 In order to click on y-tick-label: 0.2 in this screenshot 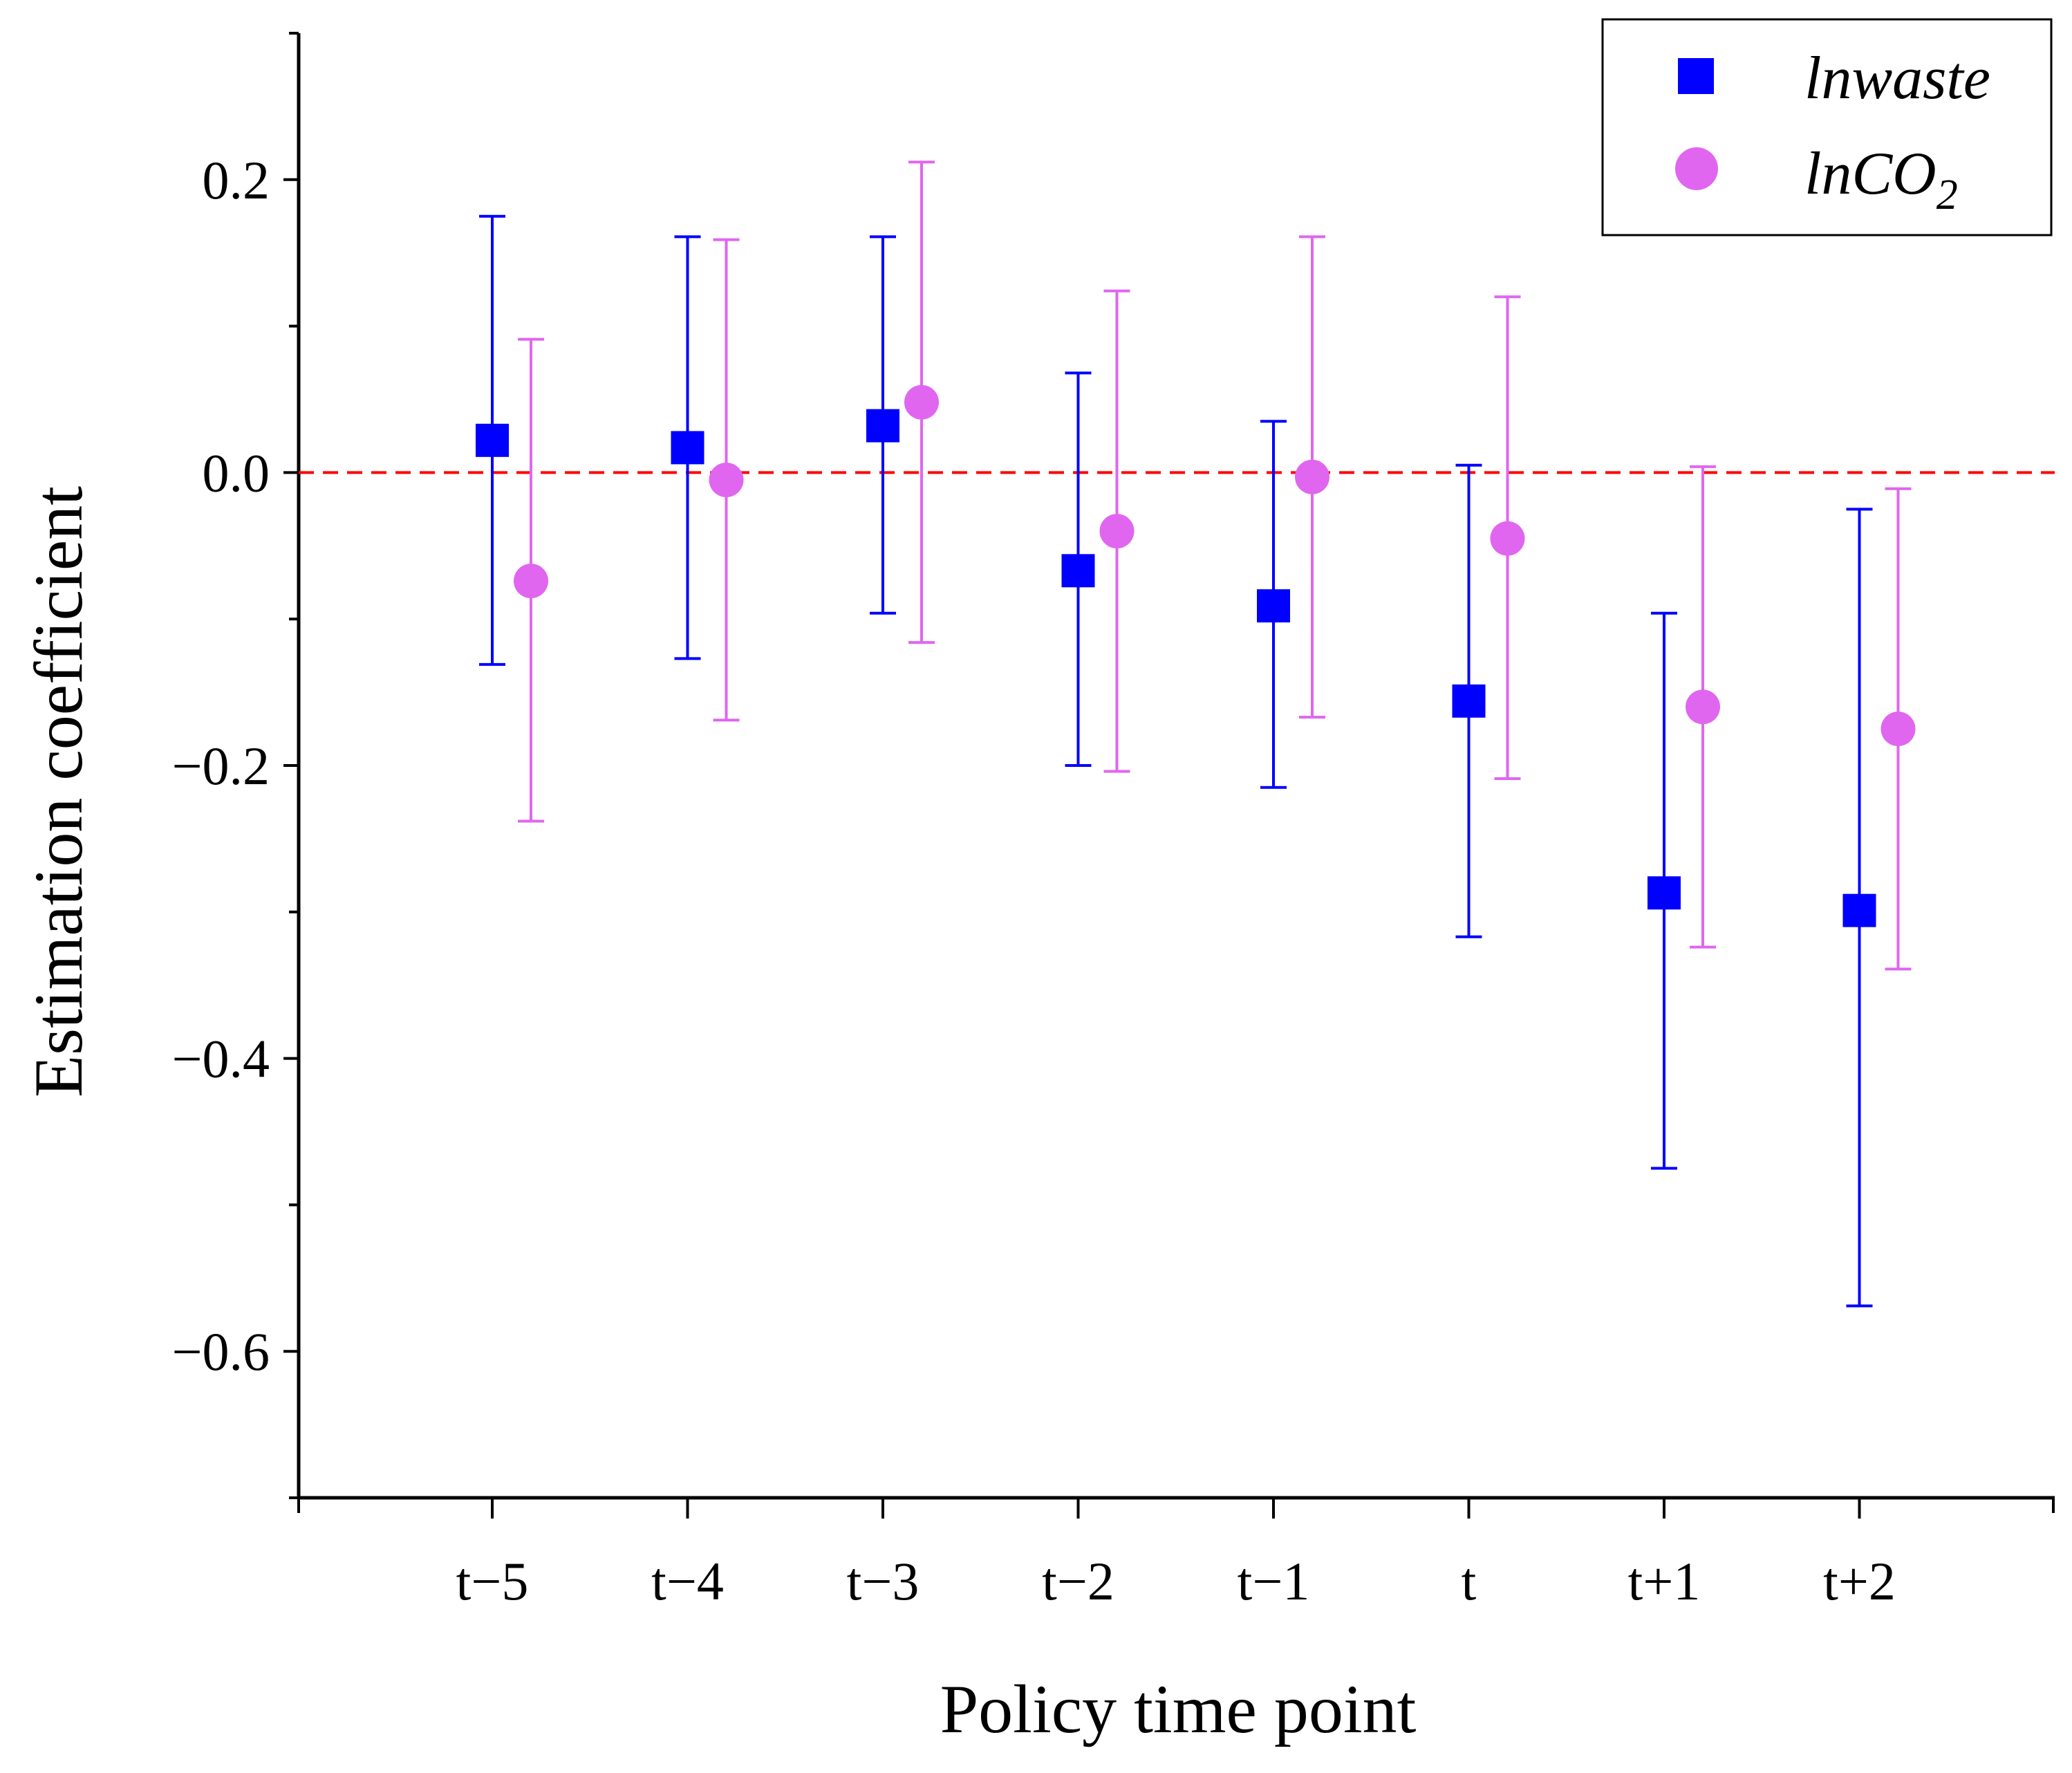, I will do `click(236, 180)`.